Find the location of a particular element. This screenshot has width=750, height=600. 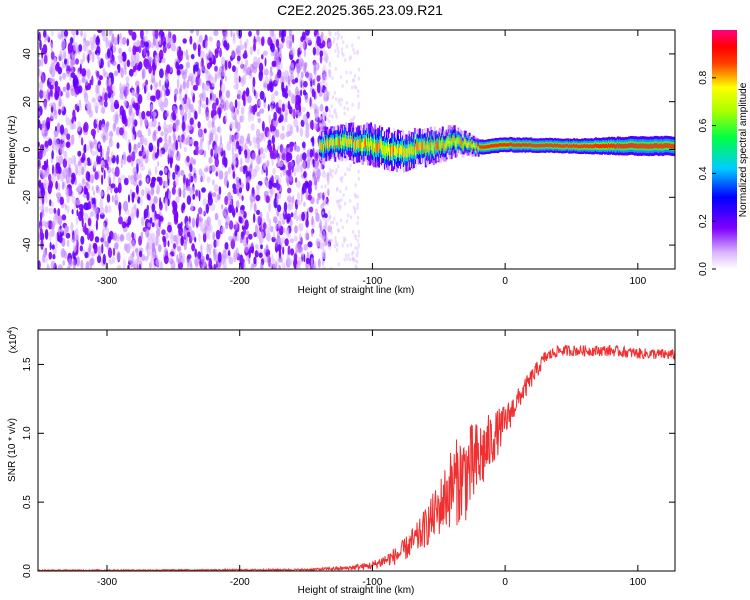

y-tick-label: -20 is located at coordinates (27, 197).